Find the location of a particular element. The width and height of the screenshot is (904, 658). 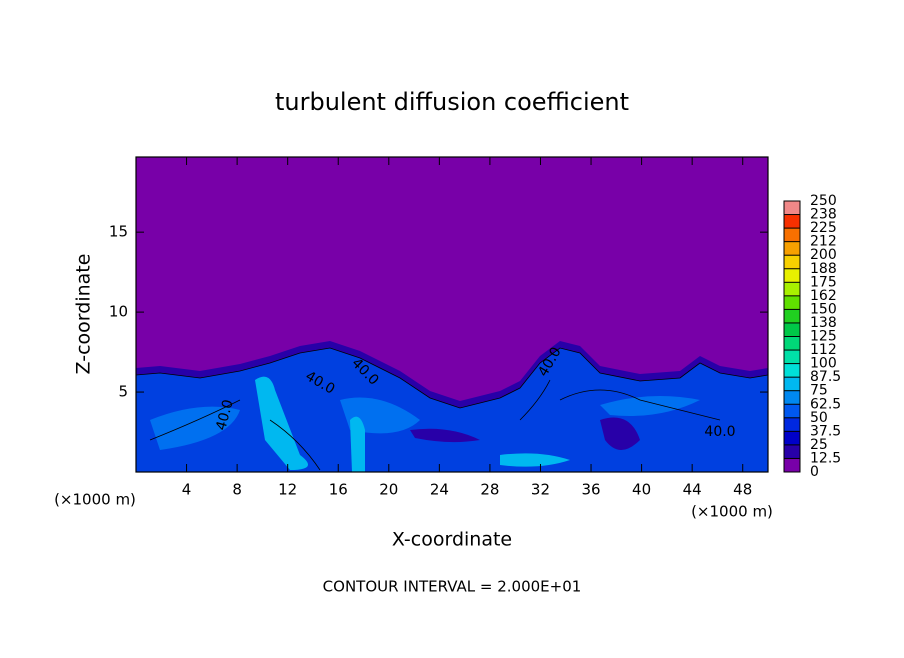

y-tick-label: 15 is located at coordinates (118, 232).